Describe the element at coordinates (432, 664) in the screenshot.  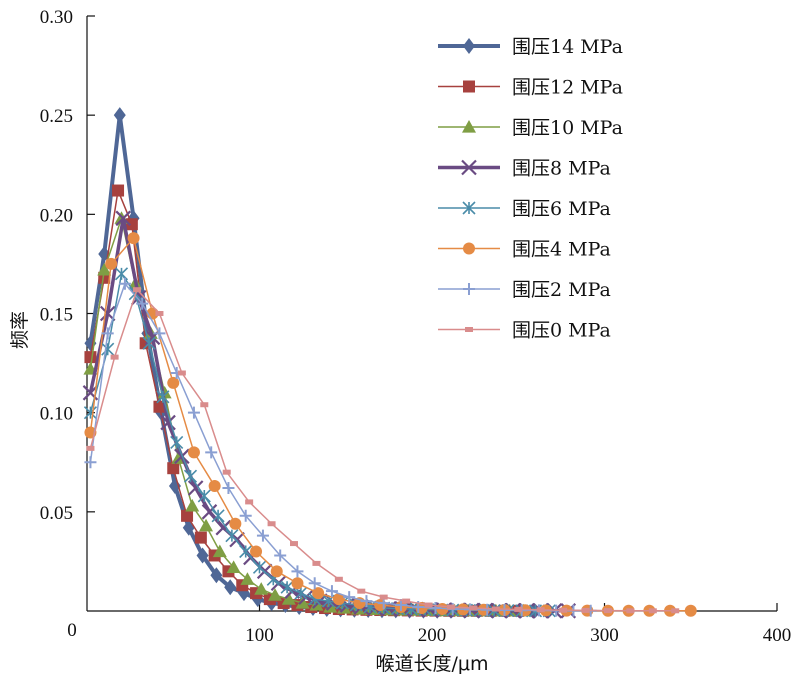
I see `x-axis-title: 喉道长度/μm` at that location.